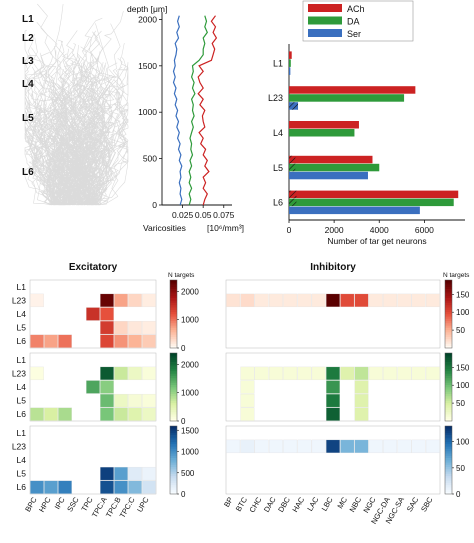  I want to click on y-tick-label: 2000, so click(147, 19).